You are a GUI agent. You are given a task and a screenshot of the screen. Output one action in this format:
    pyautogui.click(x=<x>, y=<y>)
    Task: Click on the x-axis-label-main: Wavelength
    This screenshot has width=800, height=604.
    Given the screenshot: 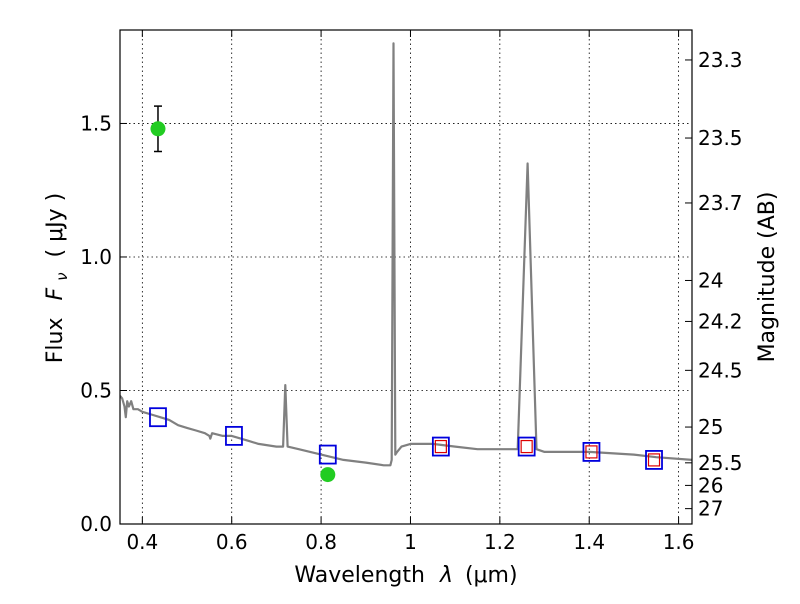 What is the action you would take?
    pyautogui.click(x=359, y=575)
    